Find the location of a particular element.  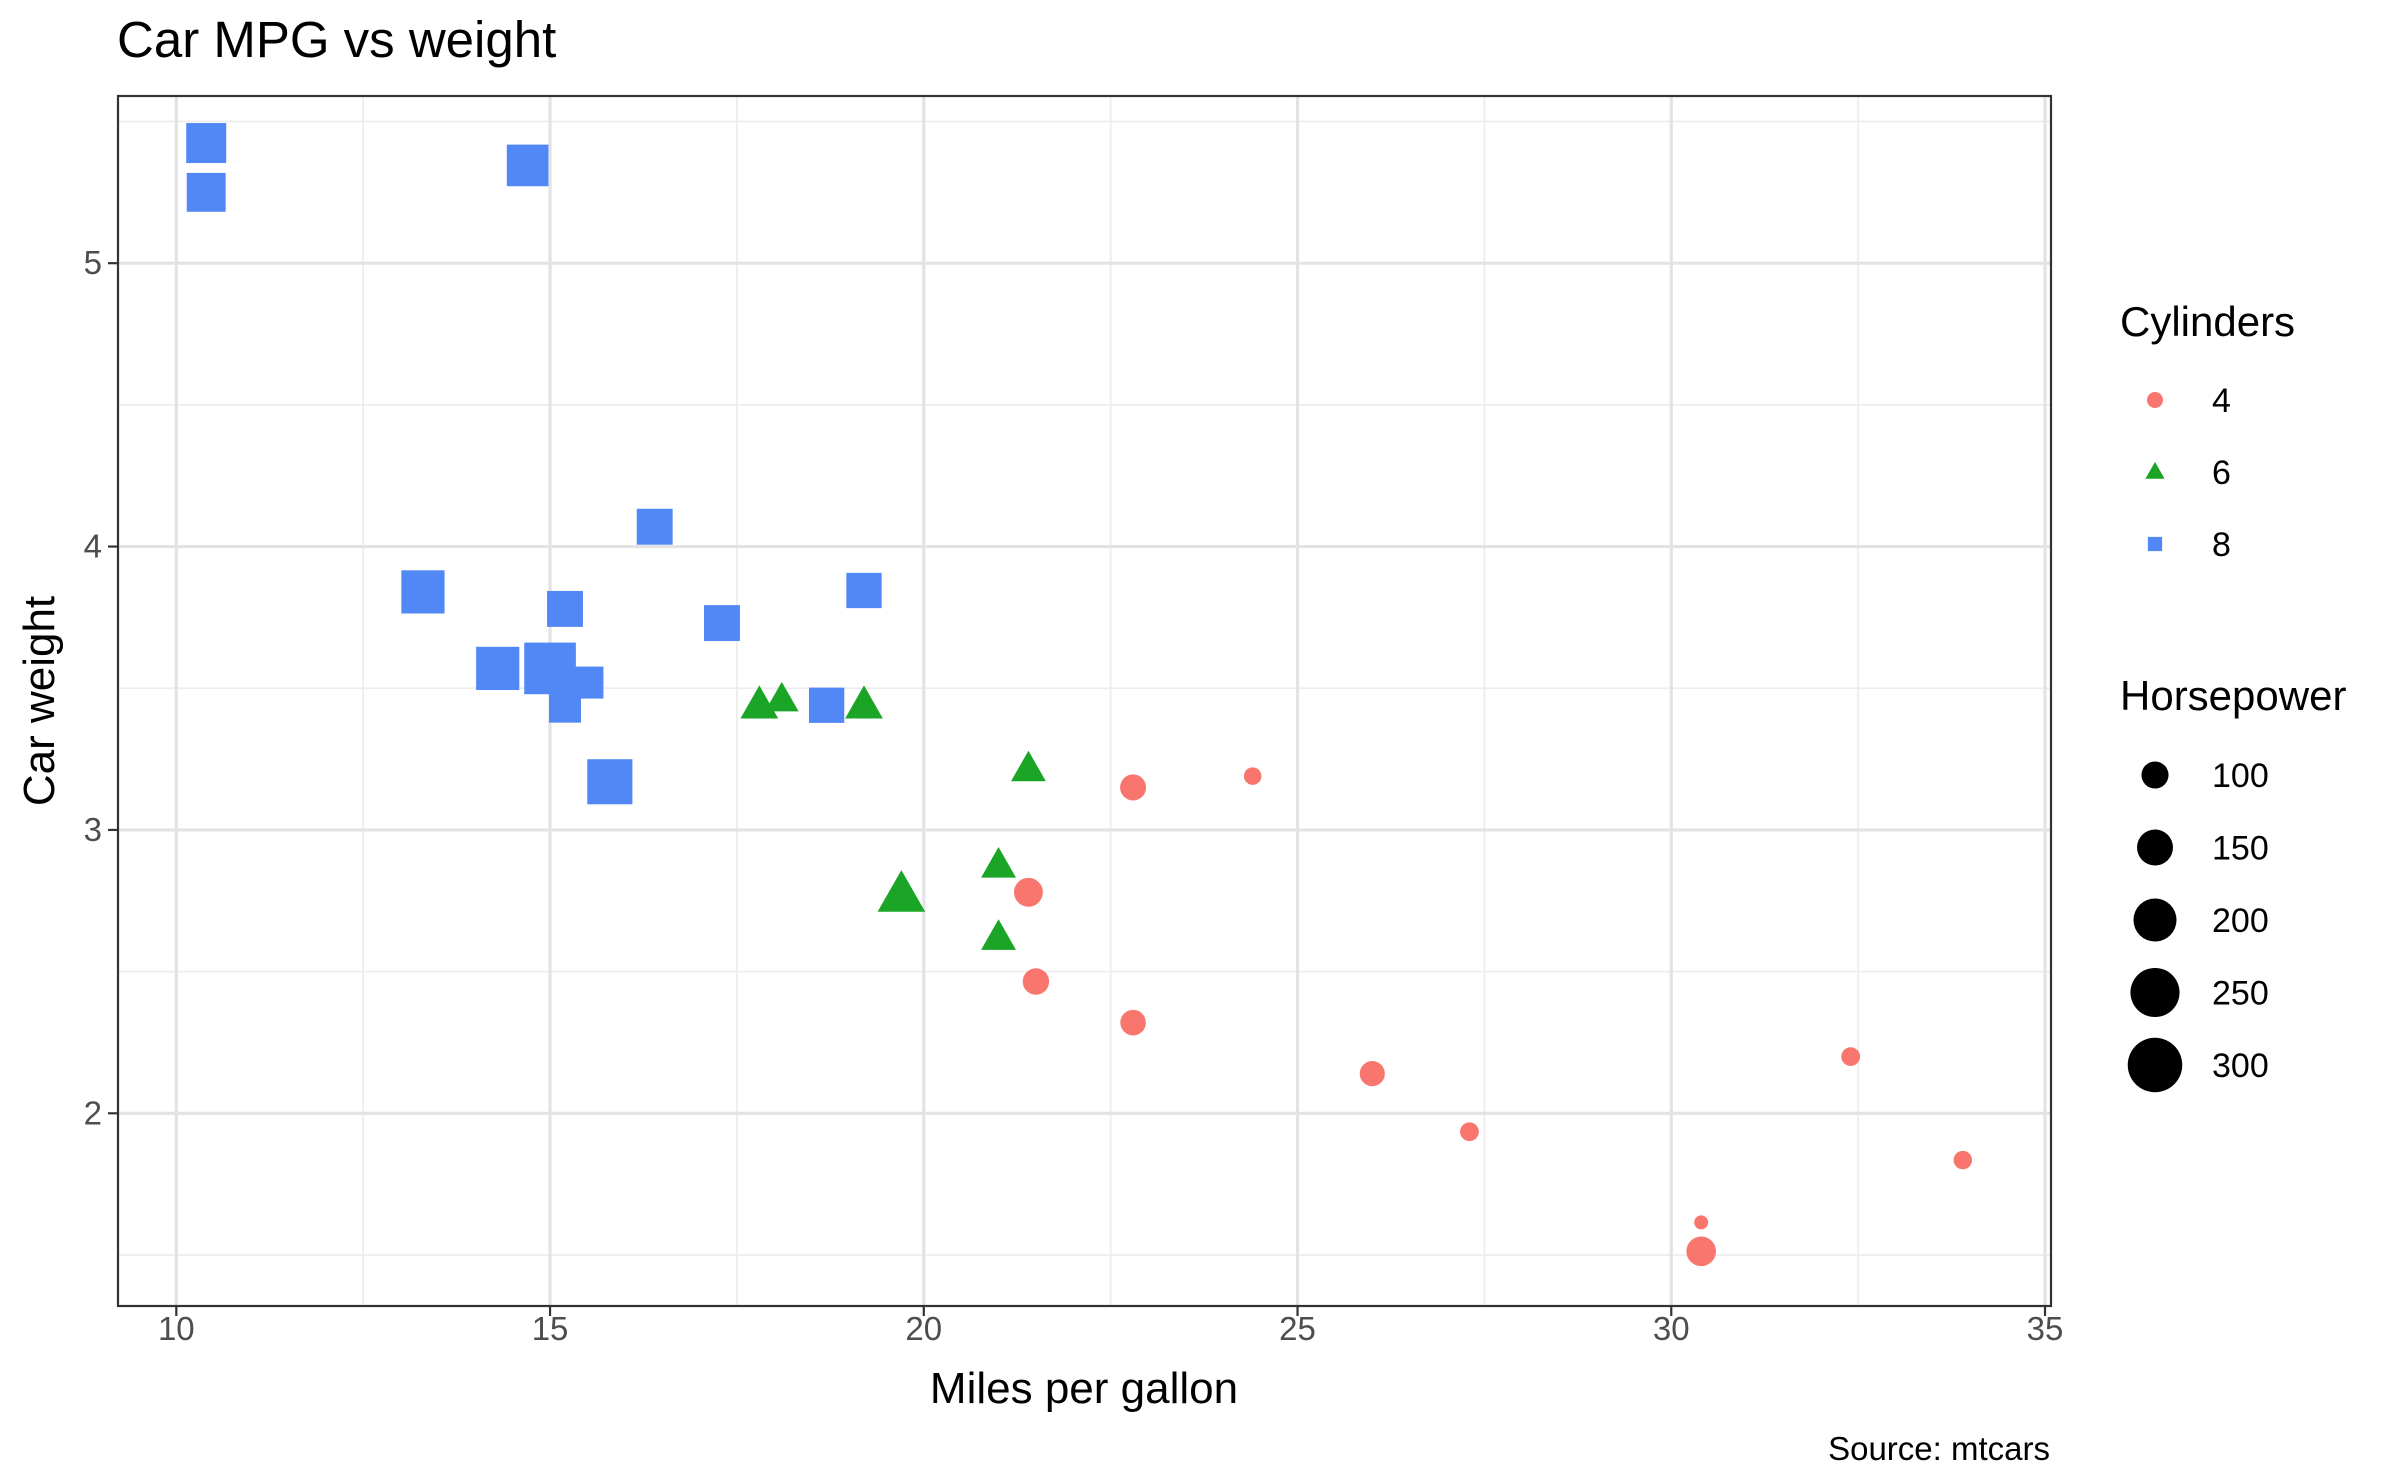

legend-key-triangle is located at coordinates (2155, 470).